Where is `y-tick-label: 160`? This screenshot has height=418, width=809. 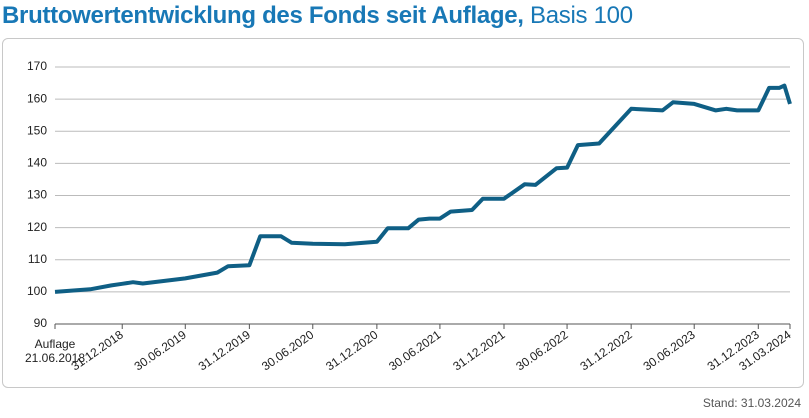 y-tick-label: 160 is located at coordinates (37, 98).